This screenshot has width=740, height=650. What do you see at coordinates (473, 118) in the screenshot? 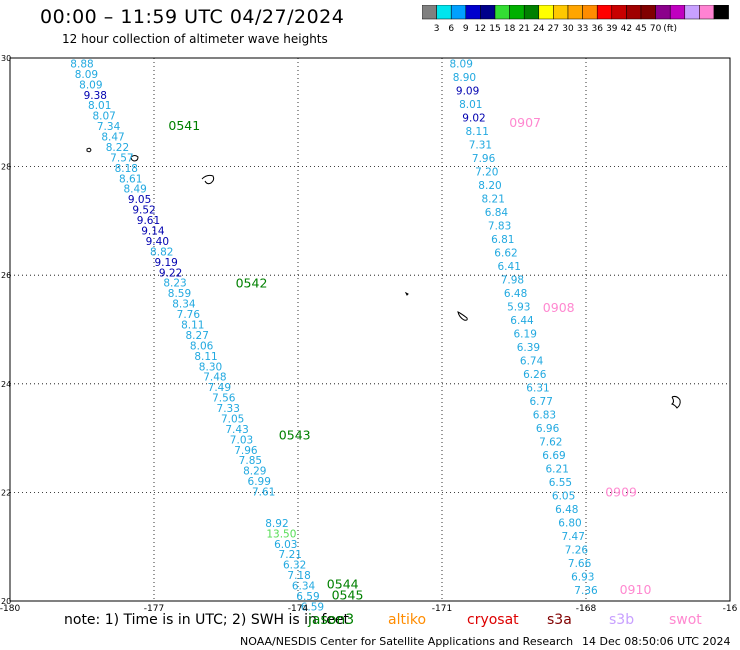
I see `track-value-label: 9.02` at bounding box center [473, 118].